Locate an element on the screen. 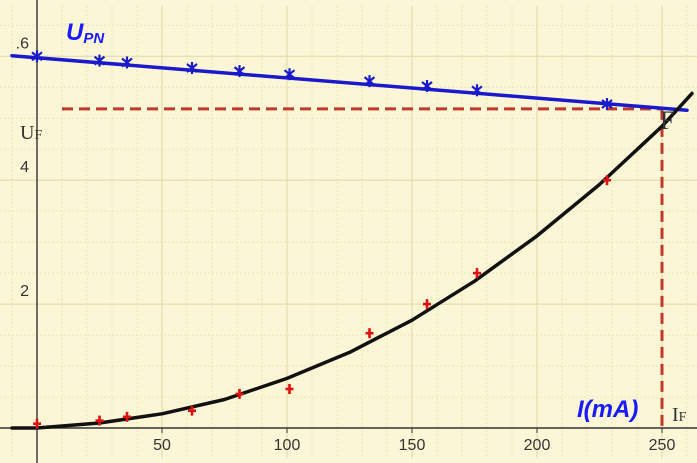 The width and height of the screenshot is (697, 463). if-label-main: I is located at coordinates (675, 415).